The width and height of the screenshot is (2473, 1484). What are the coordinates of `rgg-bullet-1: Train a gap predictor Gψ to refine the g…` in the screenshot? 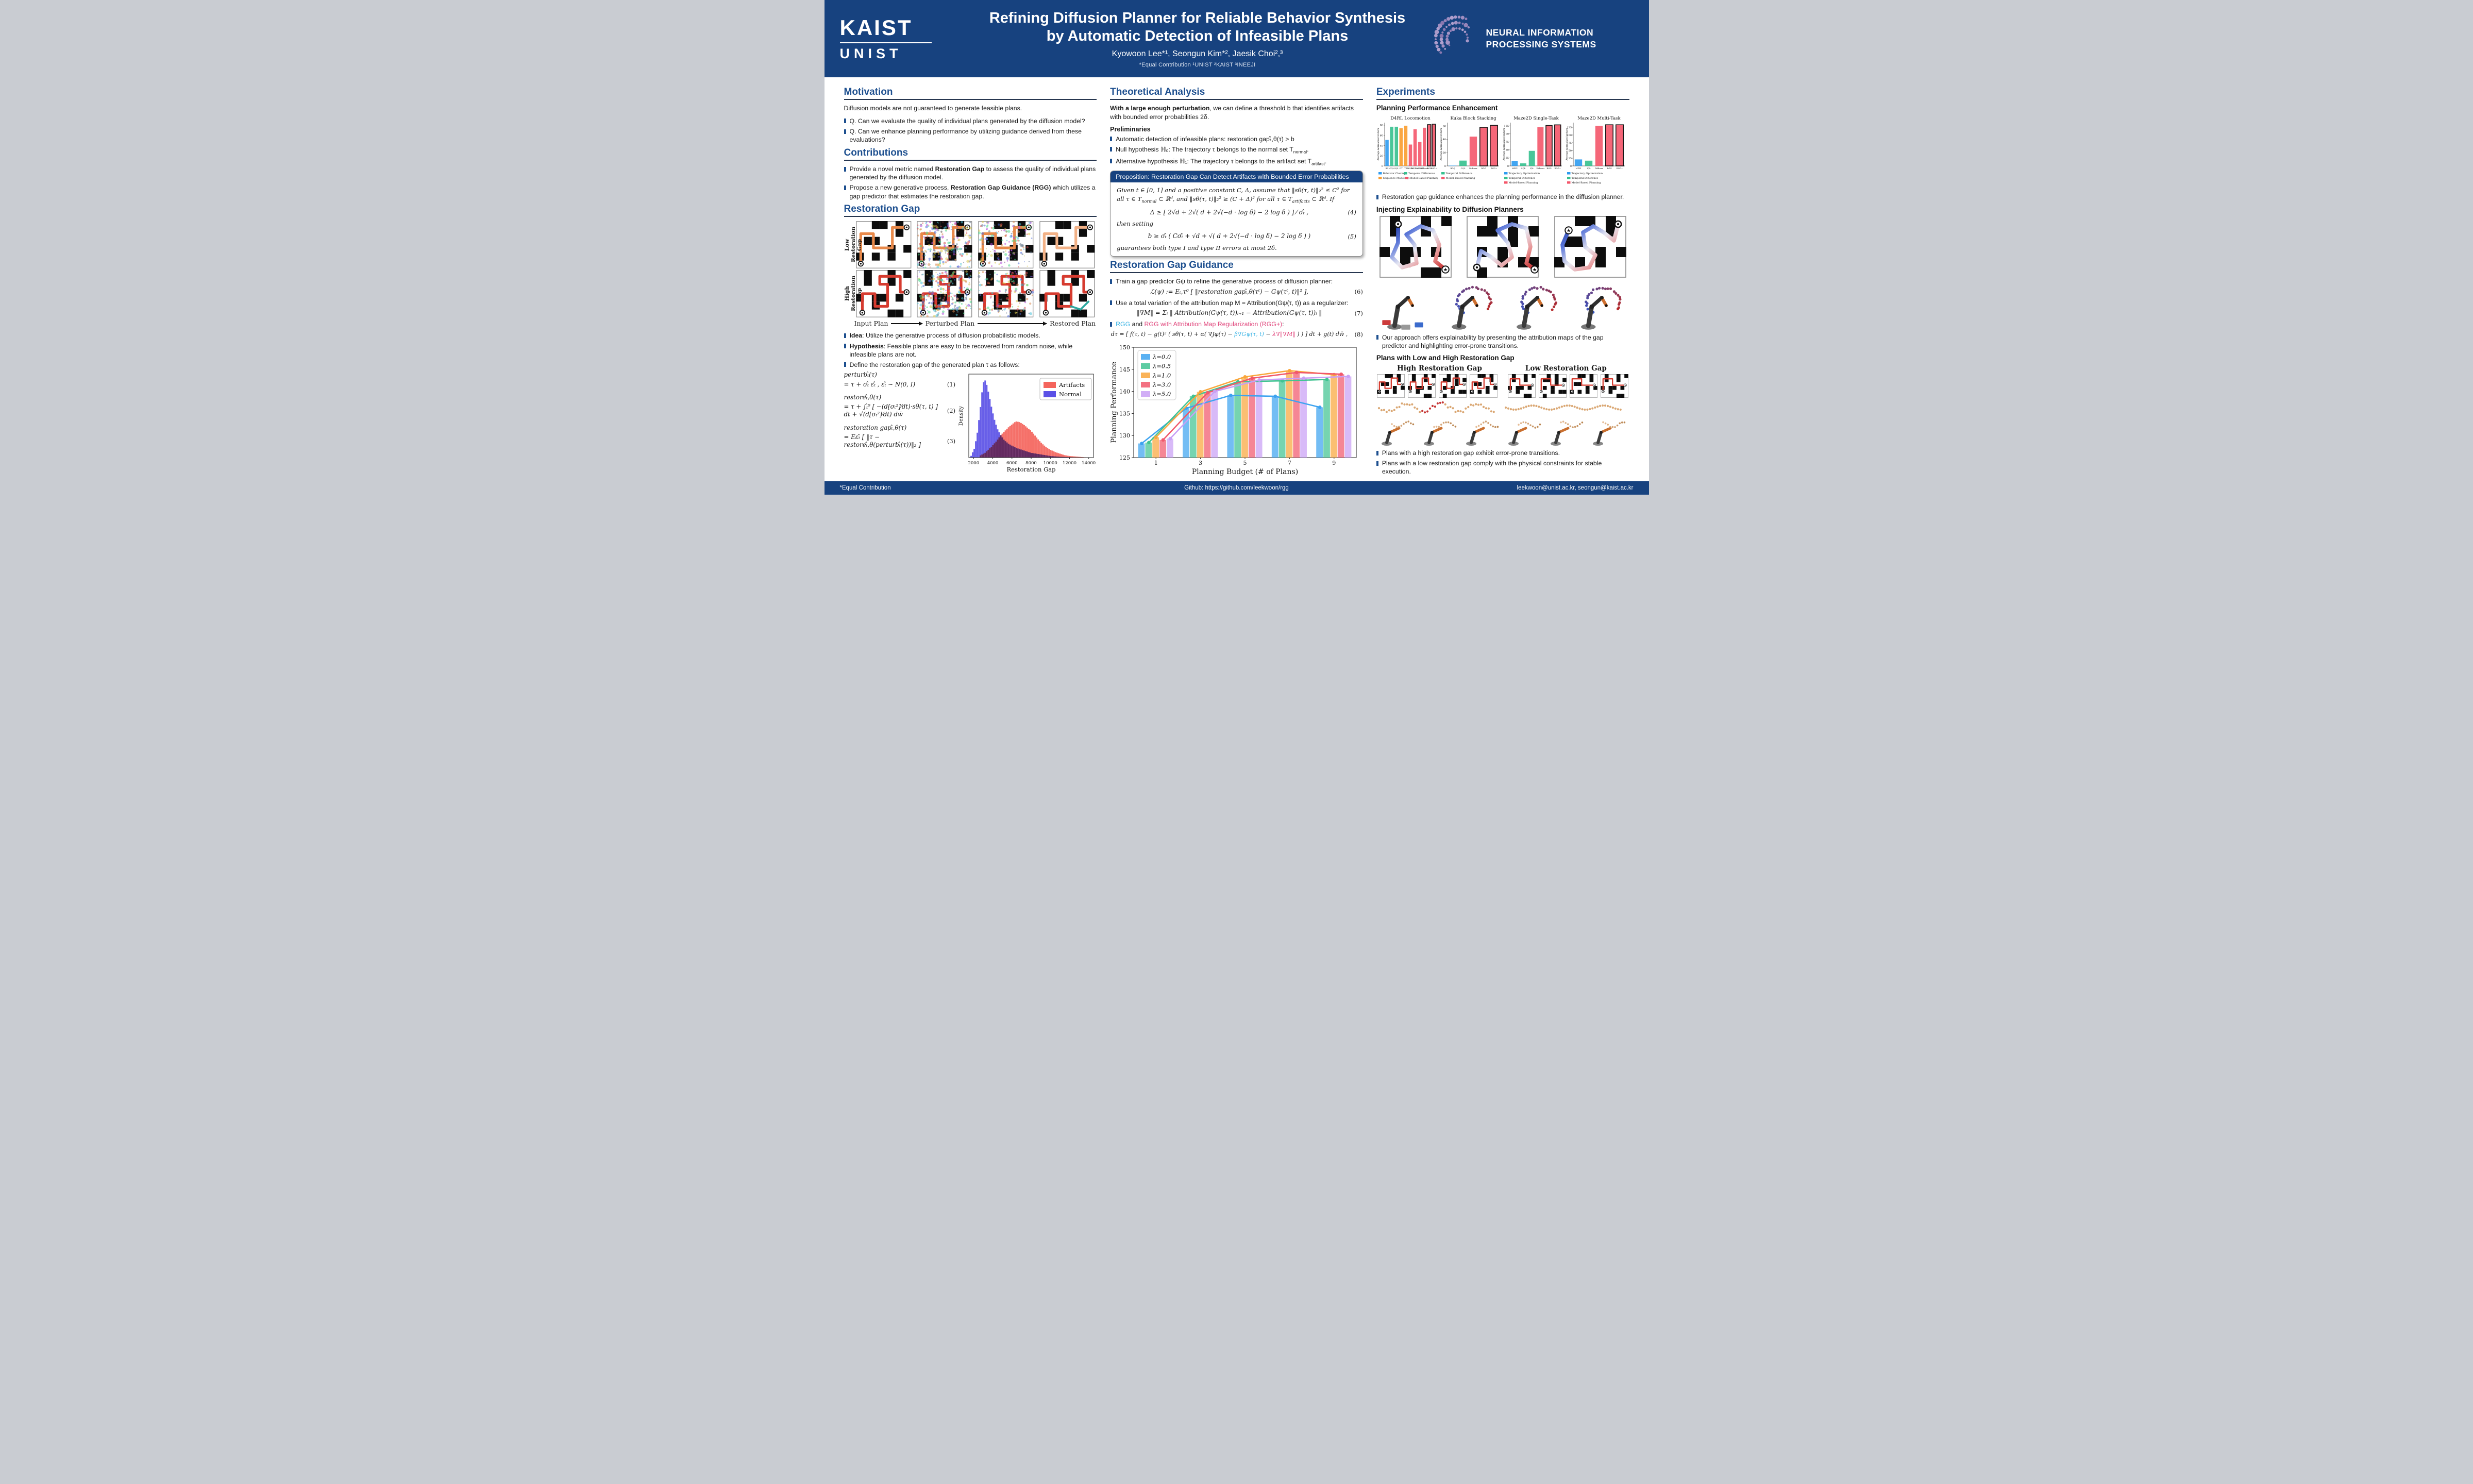 It's located at (1224, 281).